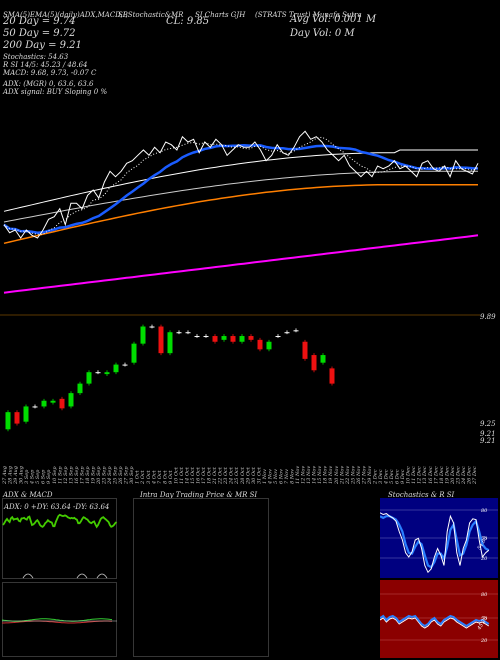  I want to click on date-tick-label: 11 Dec, so click(414, 475).